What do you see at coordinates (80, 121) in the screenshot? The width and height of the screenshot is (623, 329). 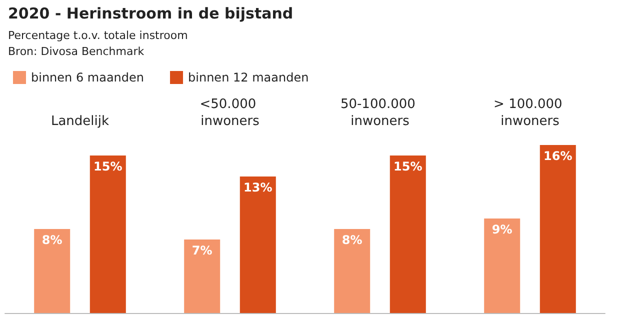 I see `x-tick-label: Landelijk` at bounding box center [80, 121].